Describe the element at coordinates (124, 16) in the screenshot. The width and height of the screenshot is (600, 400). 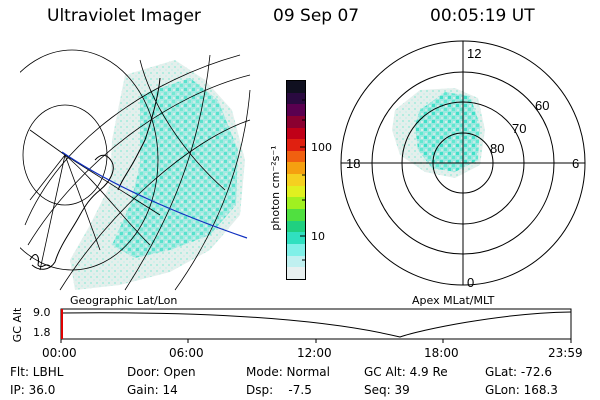
I see `instrument-title: Ultraviolet Imager` at that location.